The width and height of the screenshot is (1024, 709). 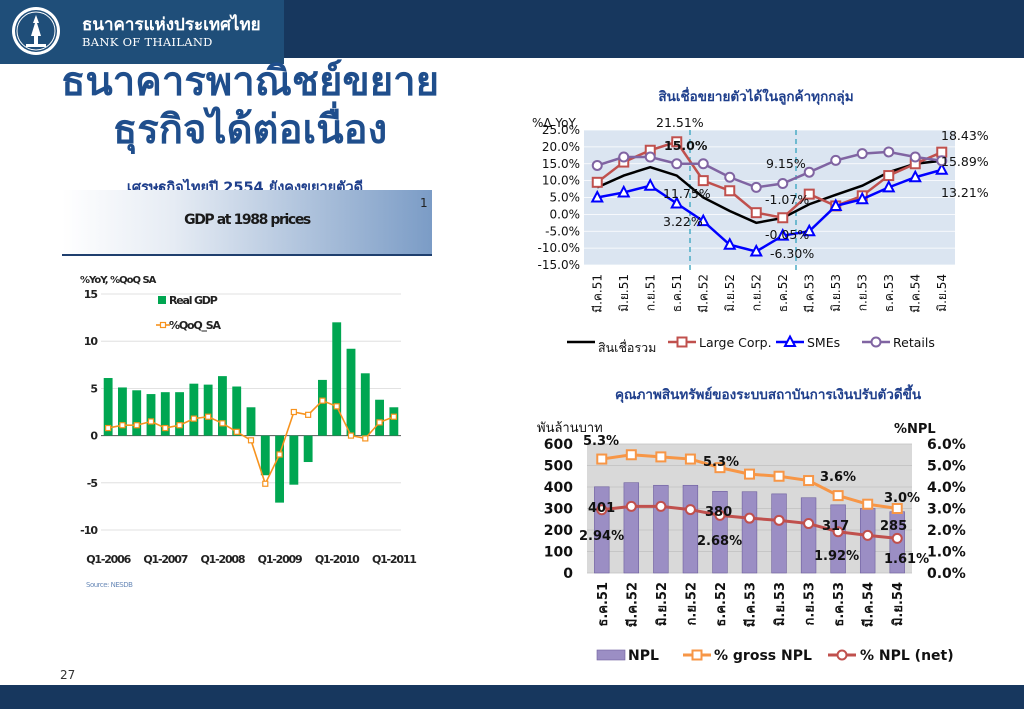 What do you see at coordinates (946, 467) in the screenshot?
I see `npl-y2-tick-label: 5.0%` at bounding box center [946, 467].